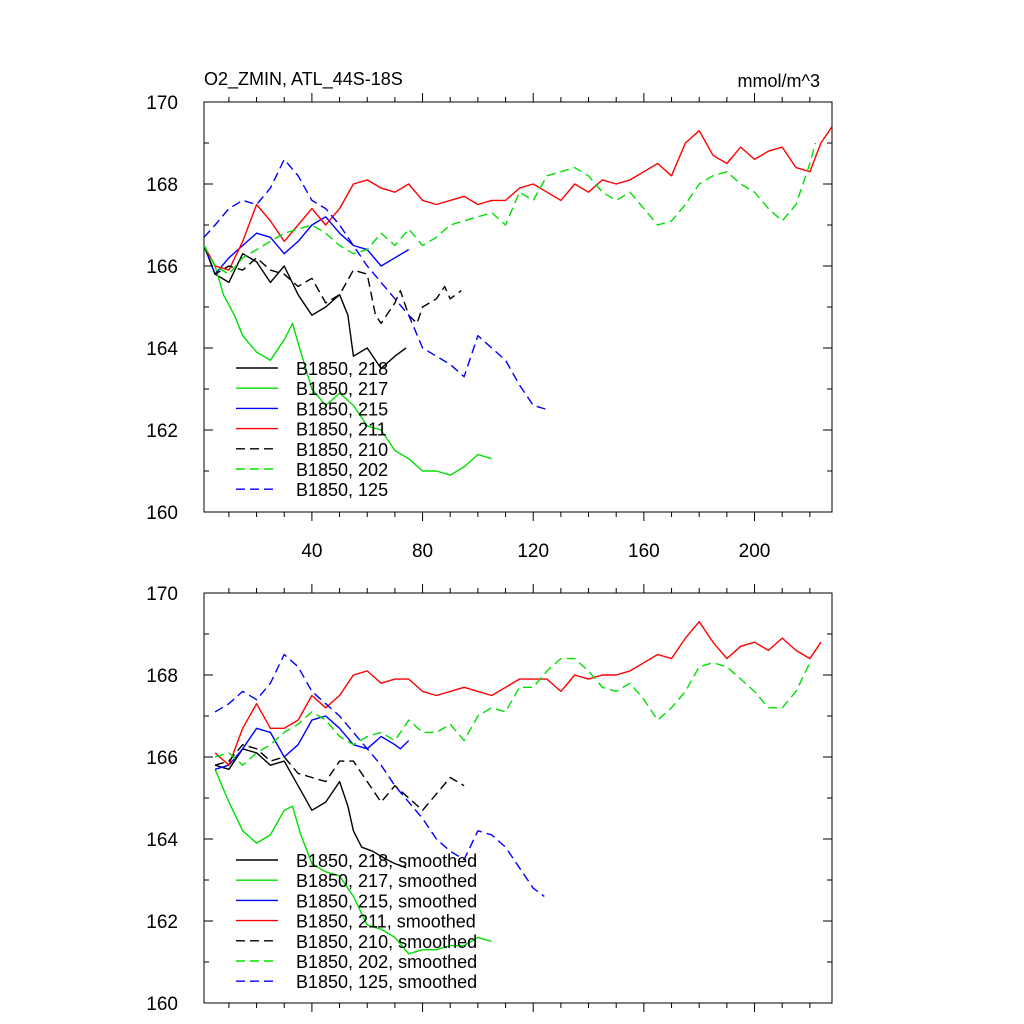 This screenshot has height=1024, width=1024. I want to click on legend-label: B1850, 202, so click(342, 470).